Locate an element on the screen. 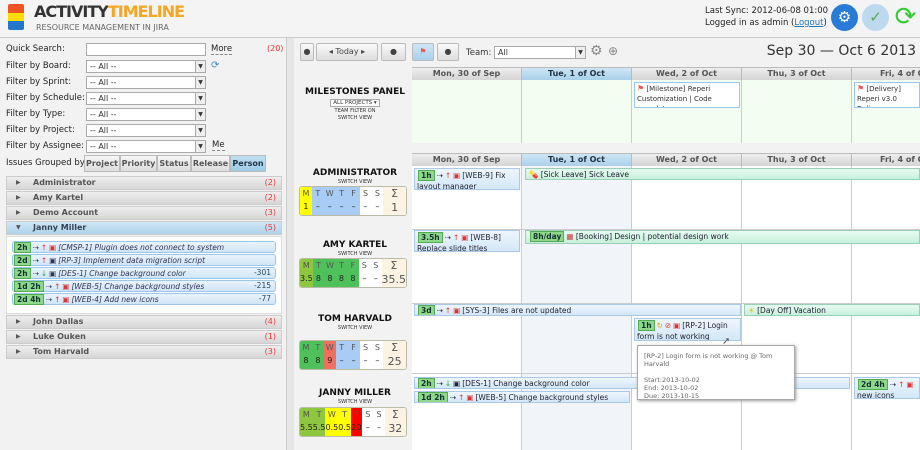 The height and width of the screenshot is (450, 920). accordion-header: ▶ Demo Account (3) is located at coordinates (144, 213).